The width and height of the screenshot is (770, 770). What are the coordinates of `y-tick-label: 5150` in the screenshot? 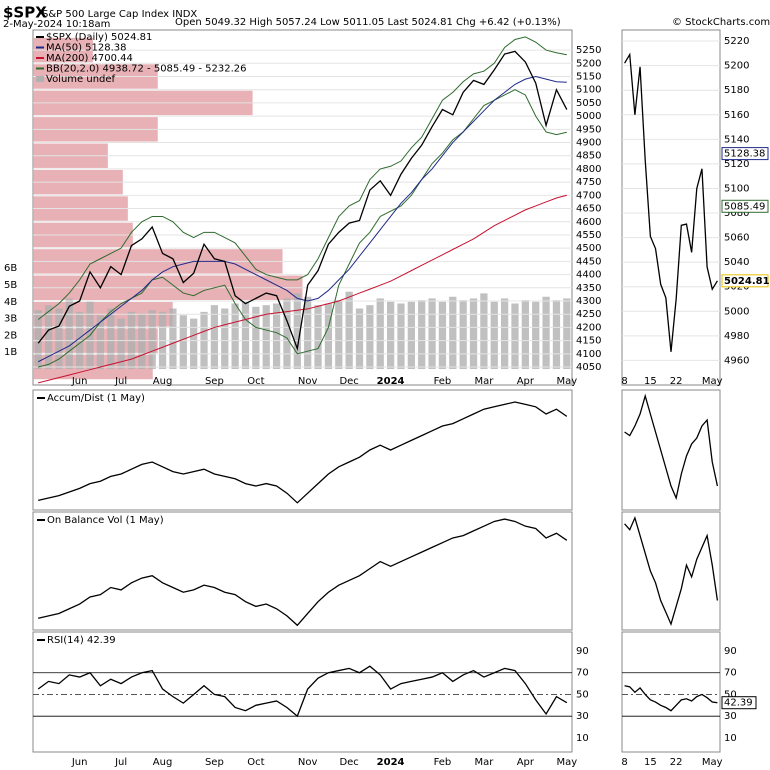 It's located at (588, 76).